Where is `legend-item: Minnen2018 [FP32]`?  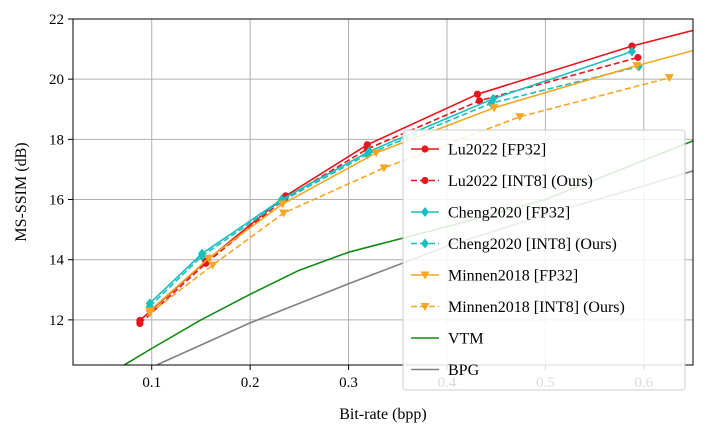 legend-item: Minnen2018 [FP32] is located at coordinates (494, 276).